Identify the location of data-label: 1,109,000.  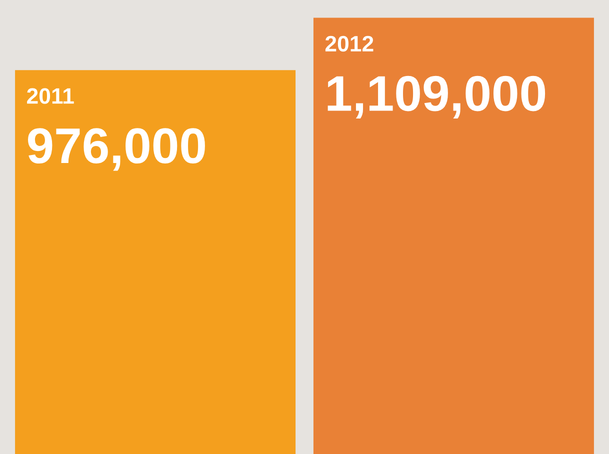
(437, 97).